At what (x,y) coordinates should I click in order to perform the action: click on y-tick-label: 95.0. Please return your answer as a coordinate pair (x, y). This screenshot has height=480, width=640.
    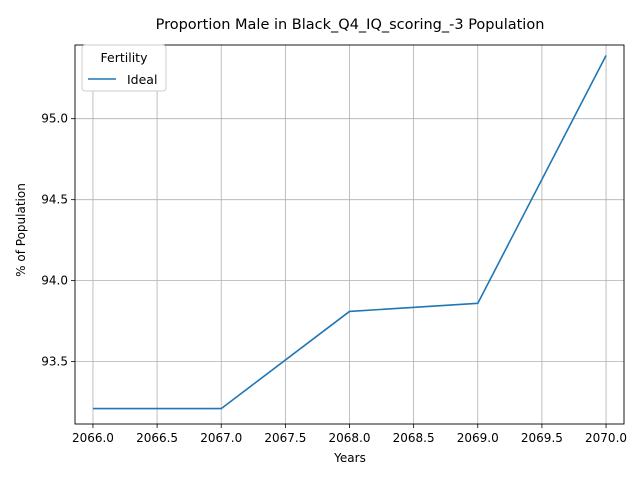
    Looking at the image, I should click on (54, 119).